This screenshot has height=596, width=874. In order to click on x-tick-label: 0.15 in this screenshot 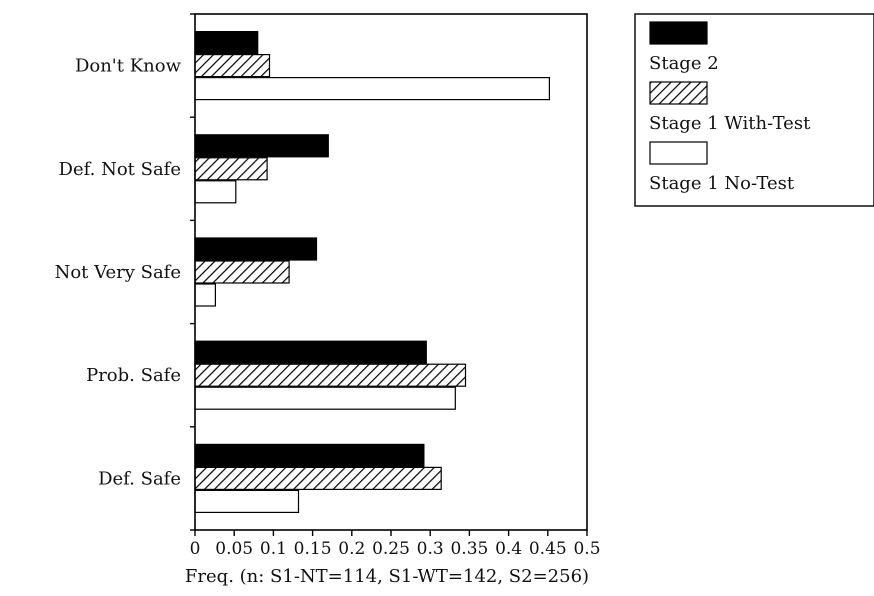, I will do `click(313, 549)`.